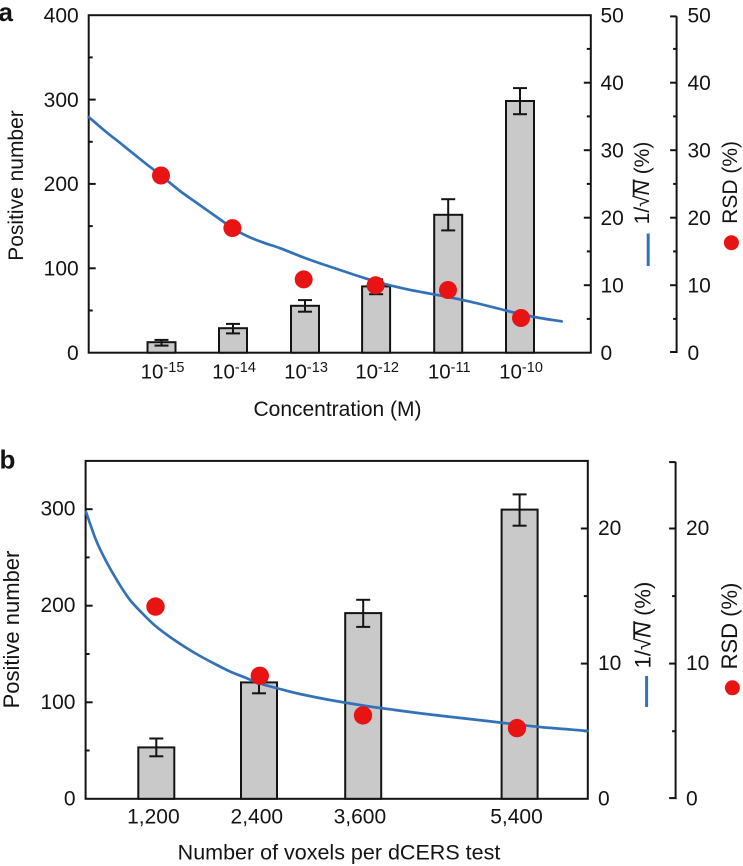 The width and height of the screenshot is (743, 866). I want to click on svg-text:Number of voxels per dCERS tes: Number of voxels per dCERS test, so click(339, 853).